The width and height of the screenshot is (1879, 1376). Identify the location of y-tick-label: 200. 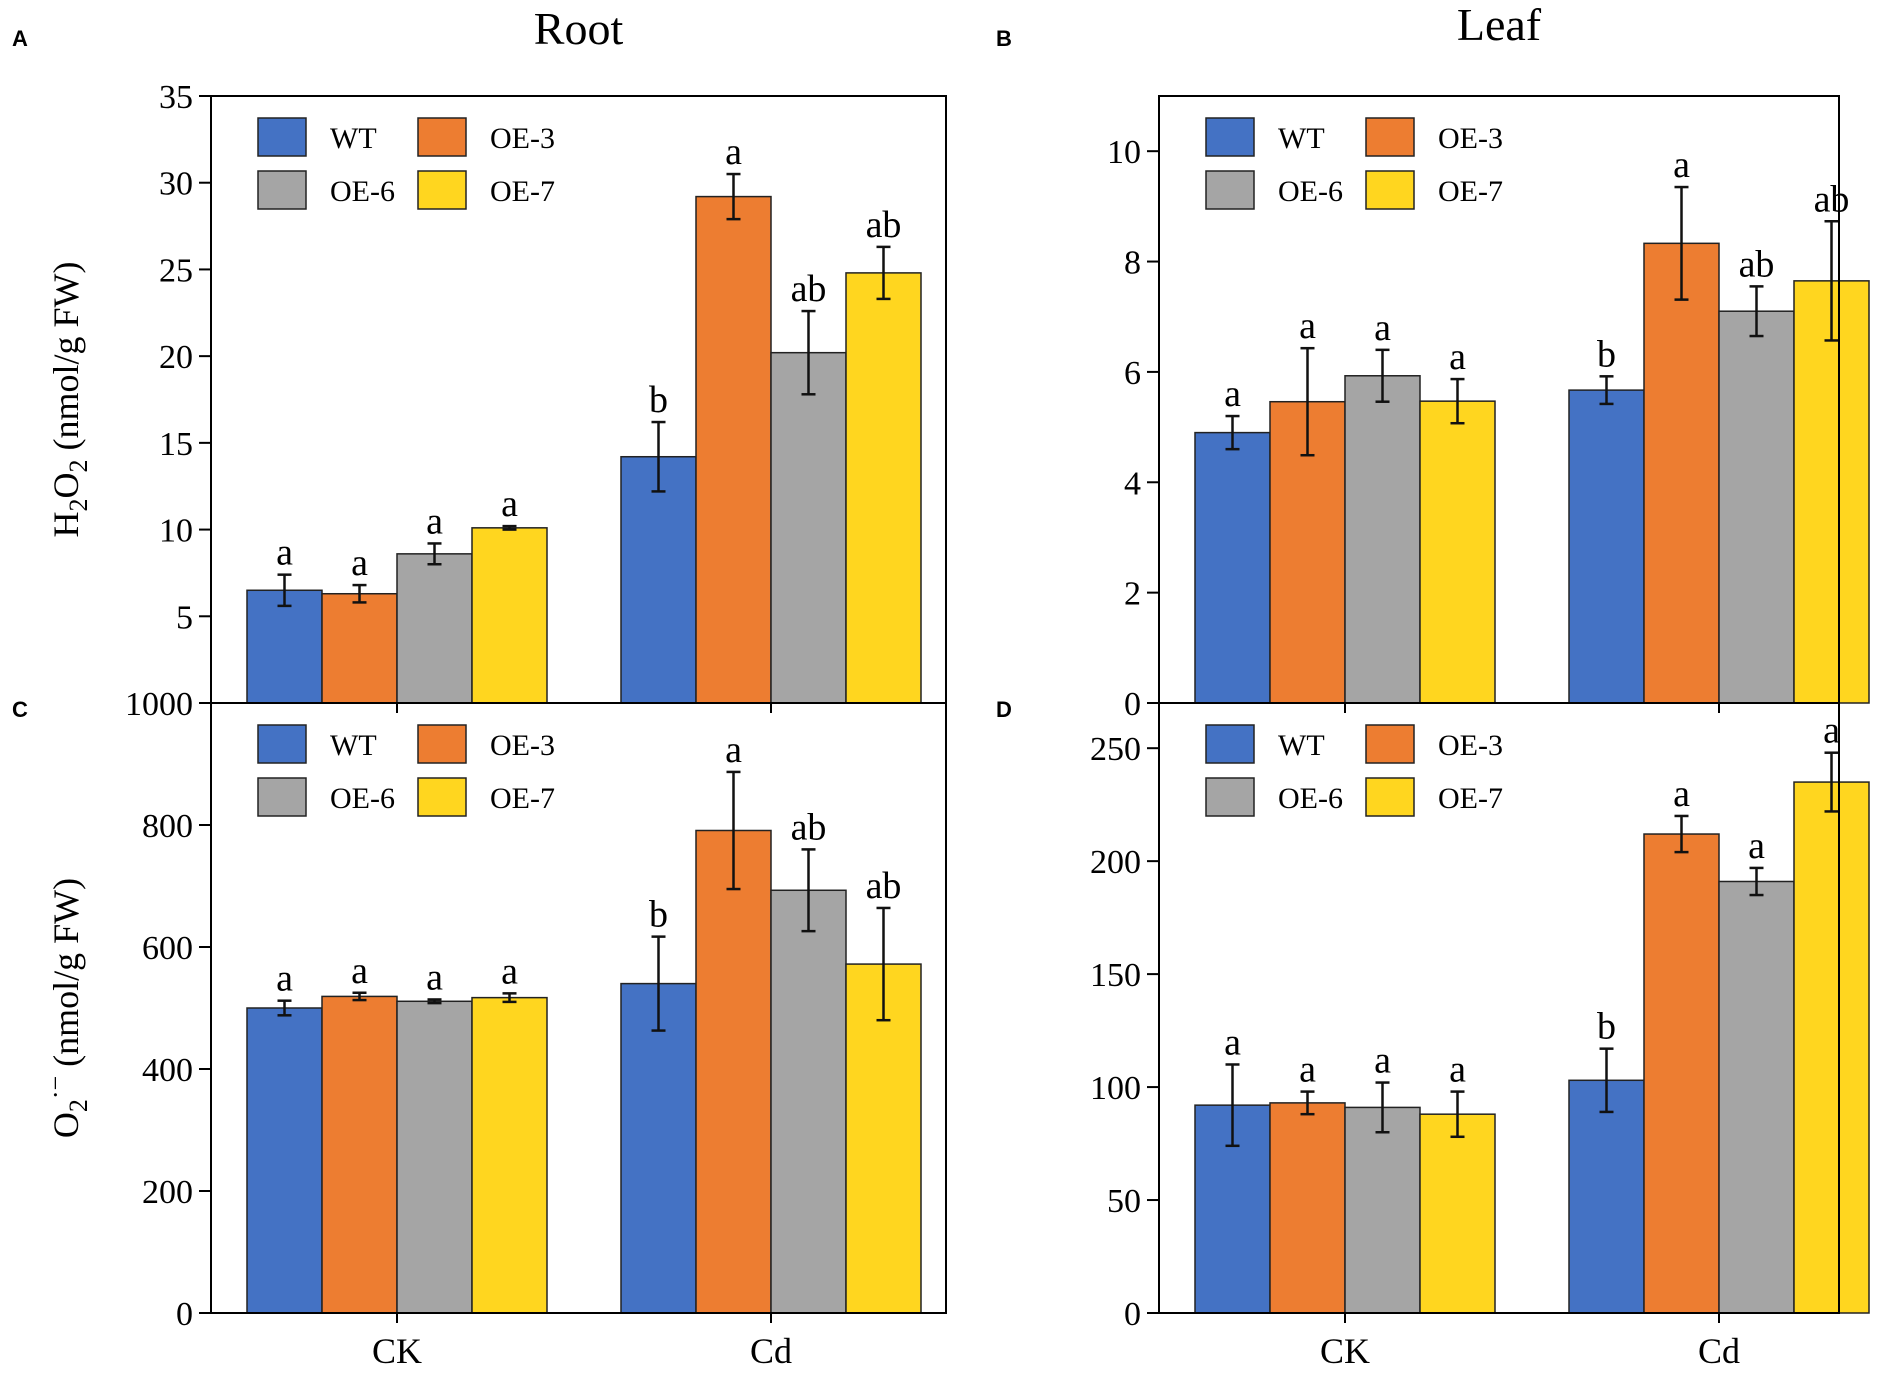
(1115, 862).